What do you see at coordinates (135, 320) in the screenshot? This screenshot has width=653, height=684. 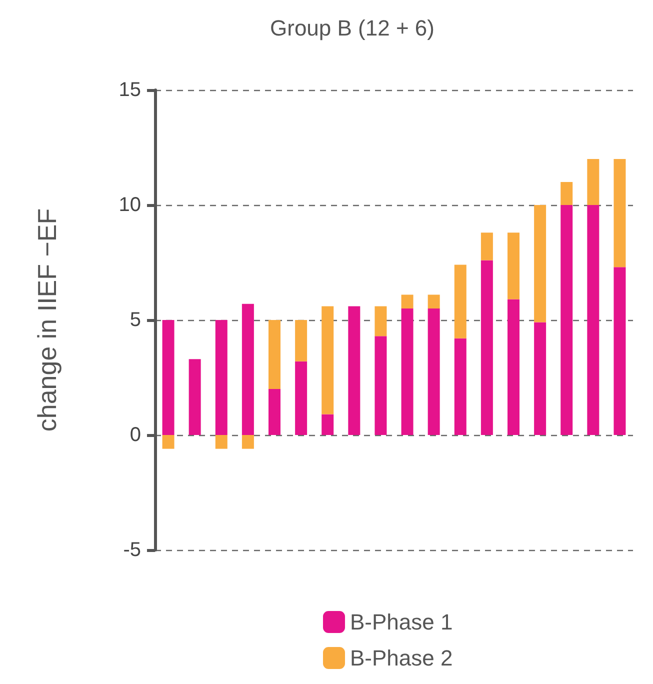 I see `y-tick-label: 5` at bounding box center [135, 320].